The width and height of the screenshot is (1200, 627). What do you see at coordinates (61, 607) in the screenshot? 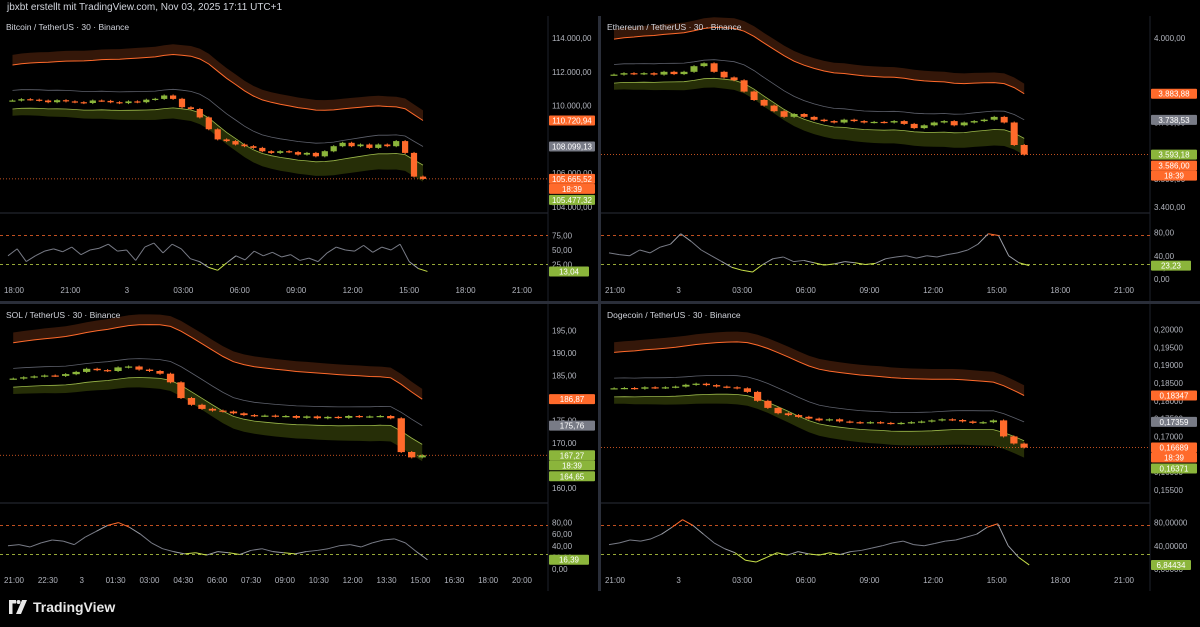
I see `tradingview-brand: TradingView` at bounding box center [61, 607].